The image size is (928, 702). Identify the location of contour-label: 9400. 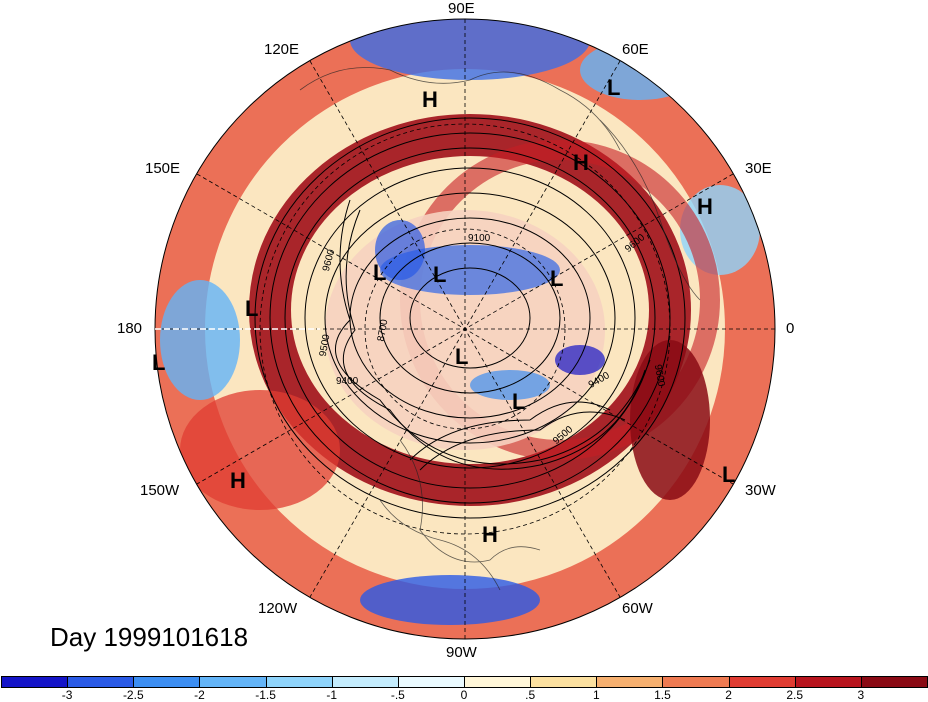
(347, 381).